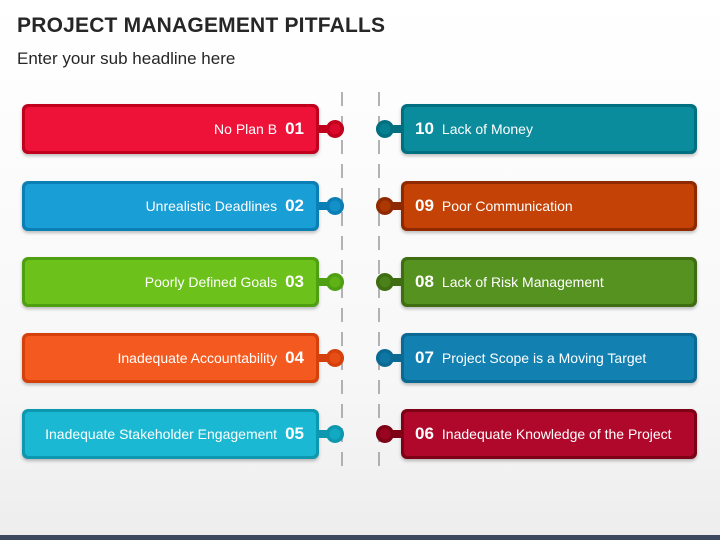 The height and width of the screenshot is (540, 720). What do you see at coordinates (544, 358) in the screenshot?
I see `pitfall-label: Project Scope is a Moving Target` at bounding box center [544, 358].